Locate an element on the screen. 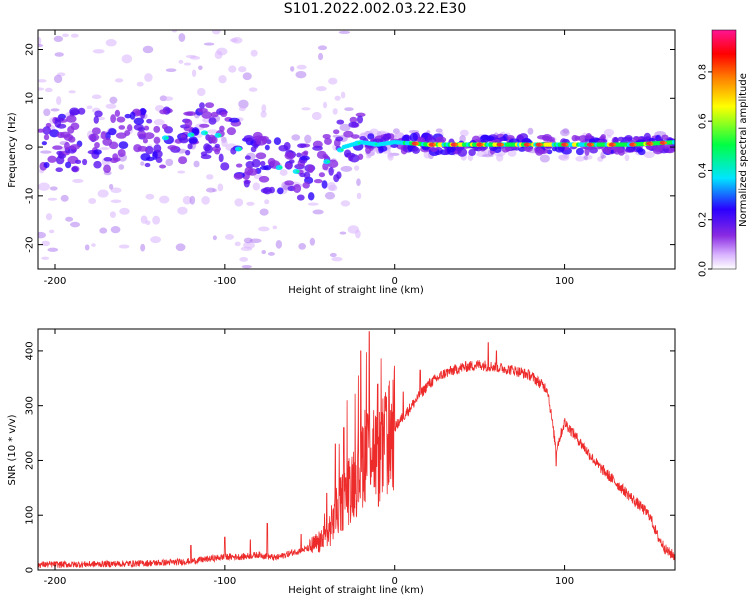 The image size is (750, 600). spectrogram-y-axis-label: Frequency (Hz) is located at coordinates (12, 150).